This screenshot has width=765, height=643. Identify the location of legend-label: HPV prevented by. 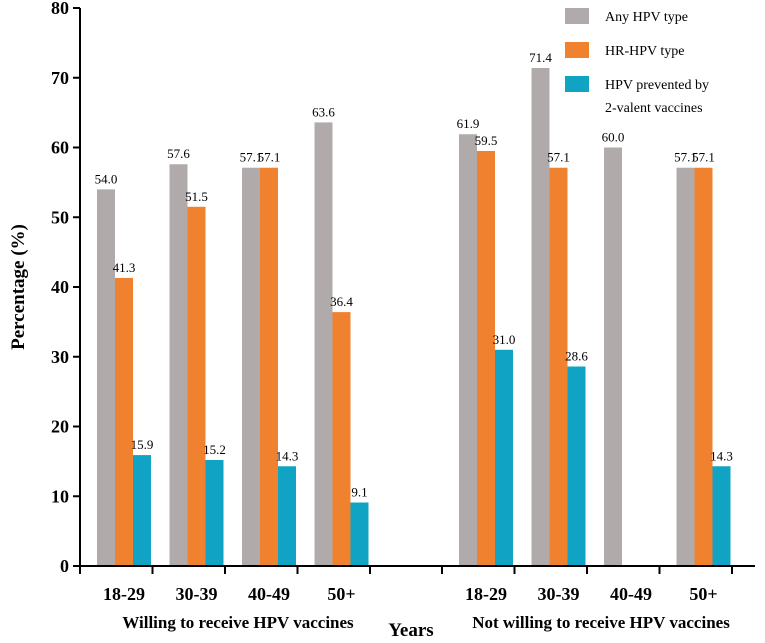
(657, 85).